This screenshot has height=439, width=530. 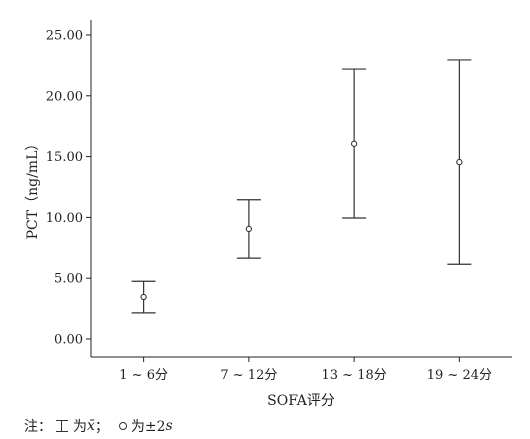 What do you see at coordinates (64, 157) in the screenshot?
I see `y-tick-label: 15.00` at bounding box center [64, 157].